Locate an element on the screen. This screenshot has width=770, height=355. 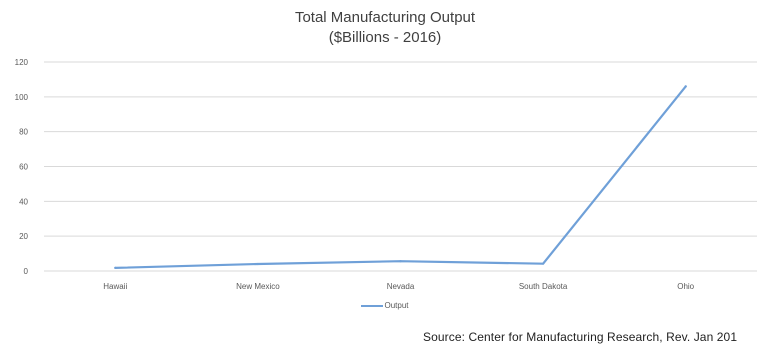
y-tick-label: 20 is located at coordinates (23, 236).